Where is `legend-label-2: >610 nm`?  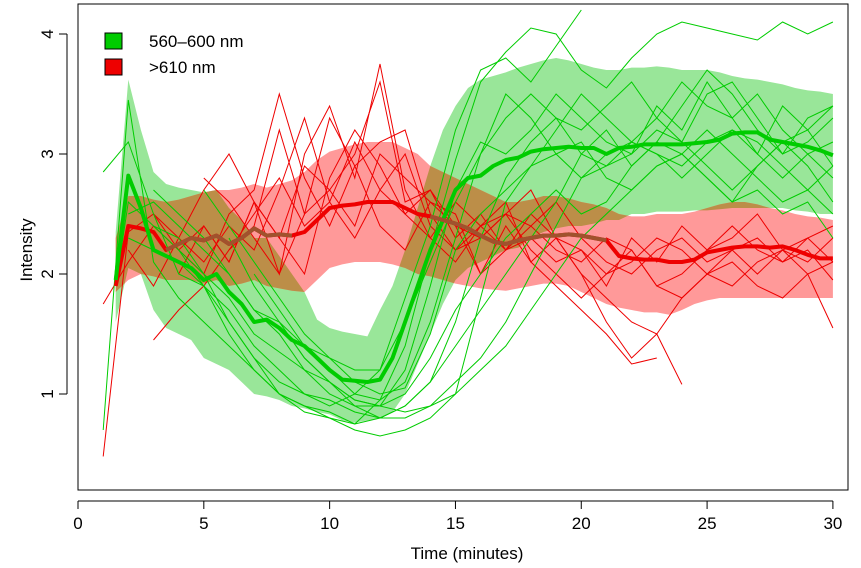
legend-label-2: >610 nm is located at coordinates (182, 67).